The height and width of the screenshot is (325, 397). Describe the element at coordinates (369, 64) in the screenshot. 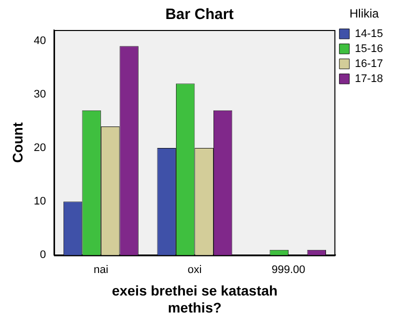

I see `legend-label: 16-17` at that location.